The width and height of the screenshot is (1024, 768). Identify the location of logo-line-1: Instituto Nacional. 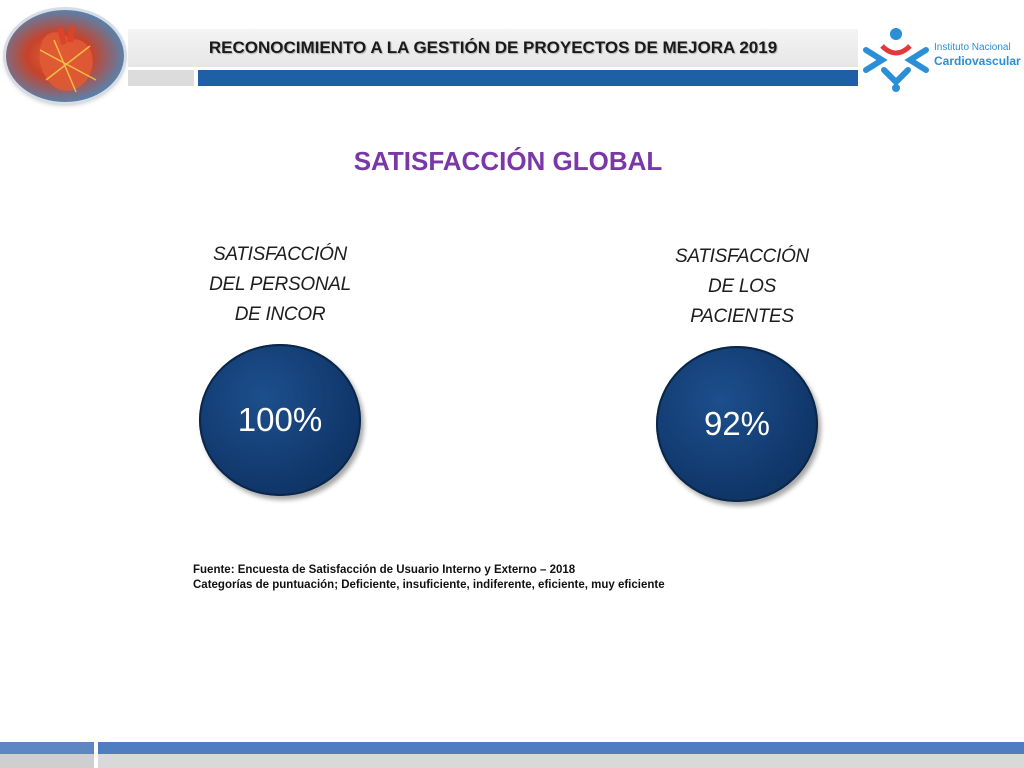
(972, 47).